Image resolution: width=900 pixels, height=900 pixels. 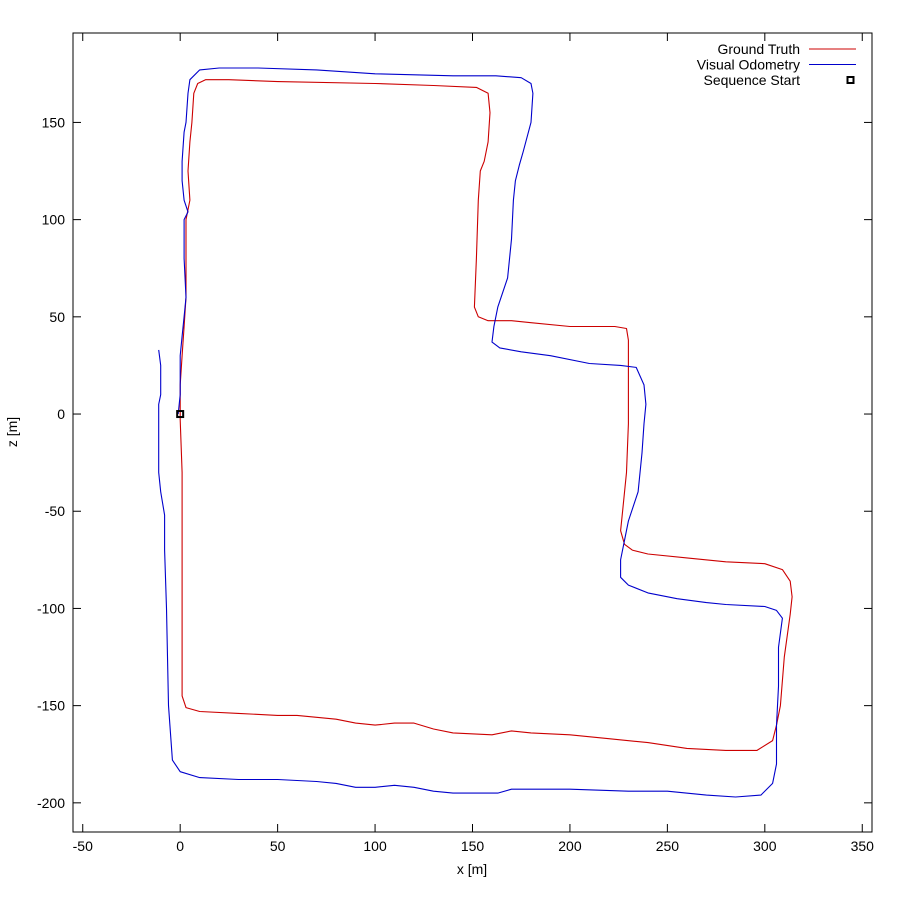 I want to click on y-tick-label: -150, so click(x=51, y=706).